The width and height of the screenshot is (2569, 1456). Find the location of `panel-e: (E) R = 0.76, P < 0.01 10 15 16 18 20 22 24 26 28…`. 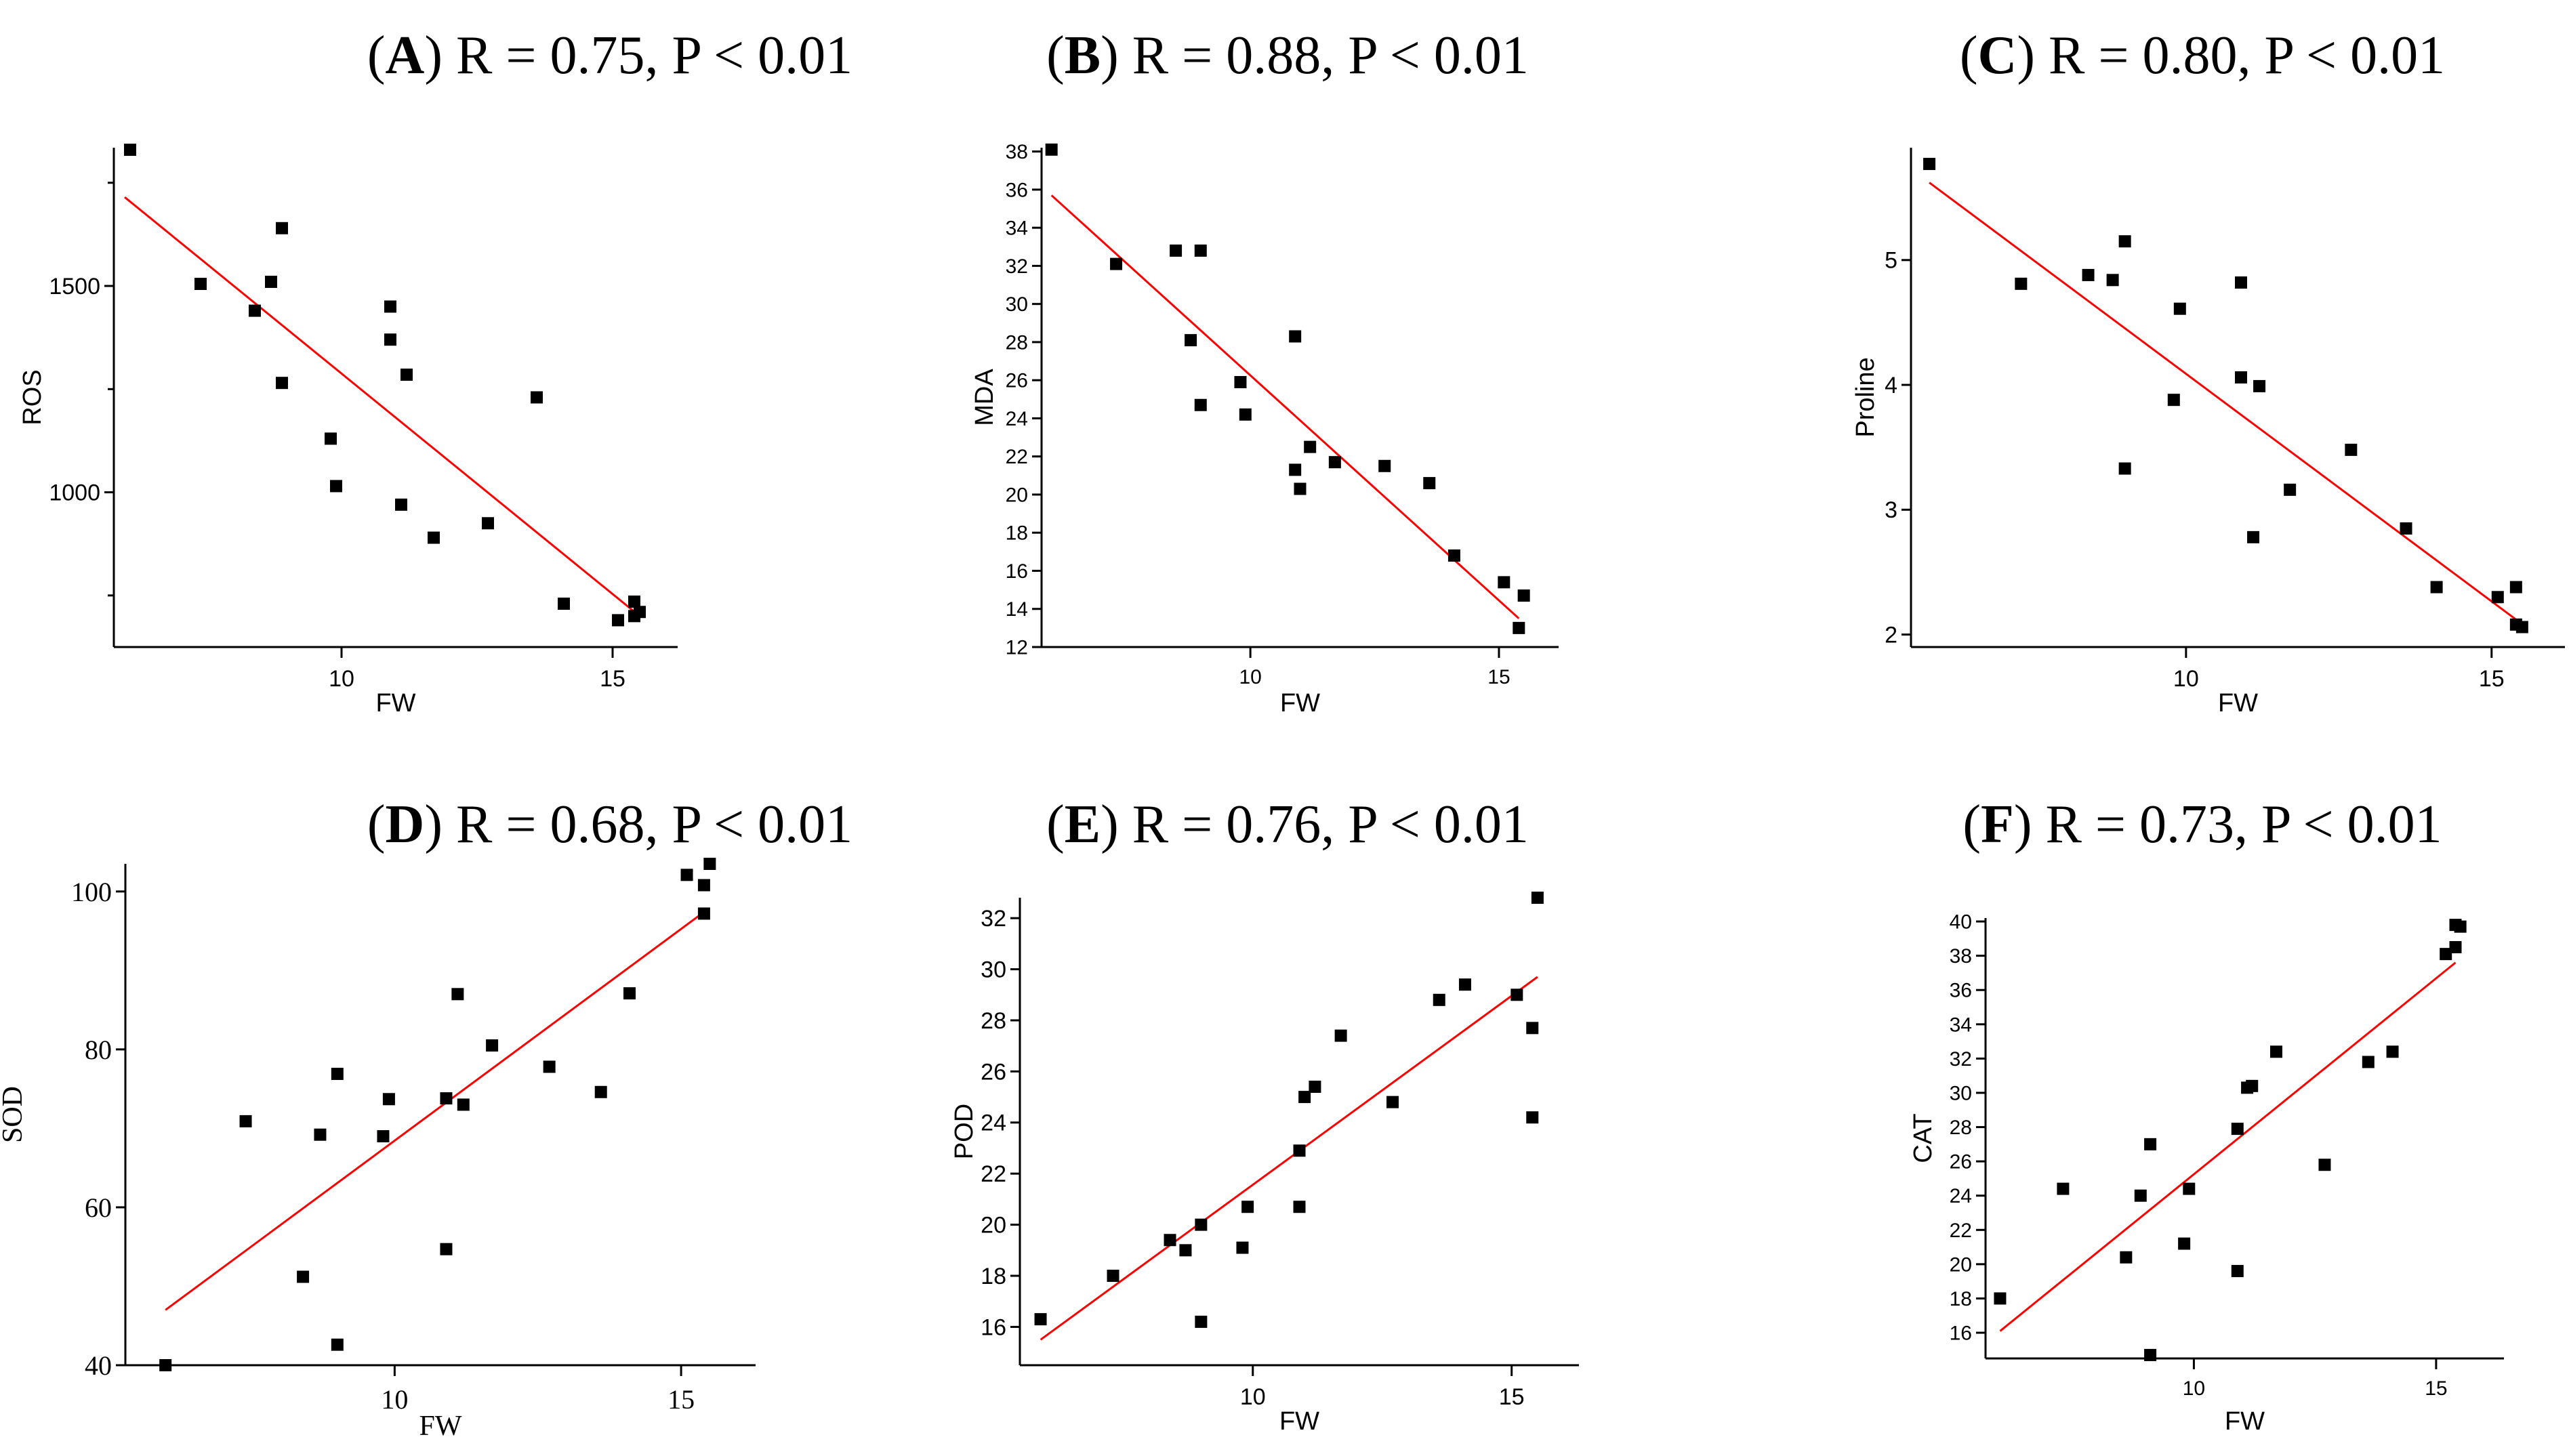

panel-e: (E) R = 0.76, P < 0.01 10 15 16 18 20 22 24 26 28… is located at coordinates (1264, 1115).